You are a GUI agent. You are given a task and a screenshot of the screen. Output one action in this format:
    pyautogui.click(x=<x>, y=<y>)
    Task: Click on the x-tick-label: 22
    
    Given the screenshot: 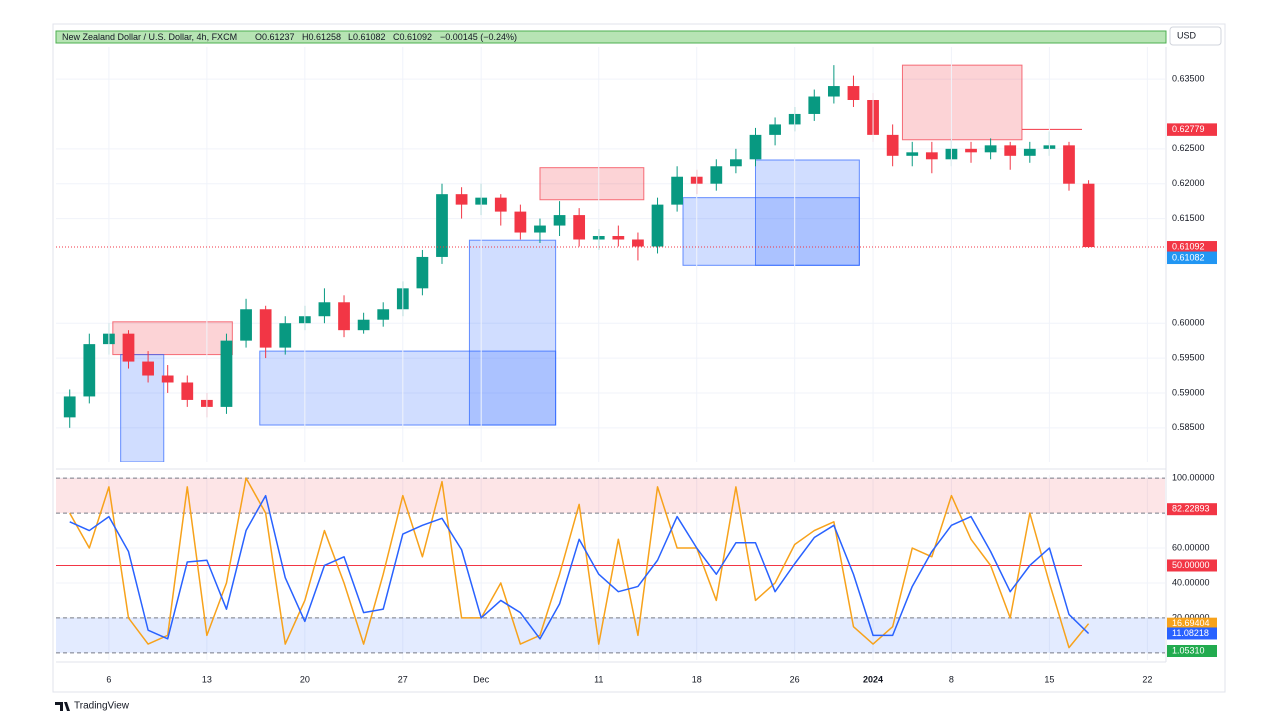 What is the action you would take?
    pyautogui.click(x=1147, y=679)
    